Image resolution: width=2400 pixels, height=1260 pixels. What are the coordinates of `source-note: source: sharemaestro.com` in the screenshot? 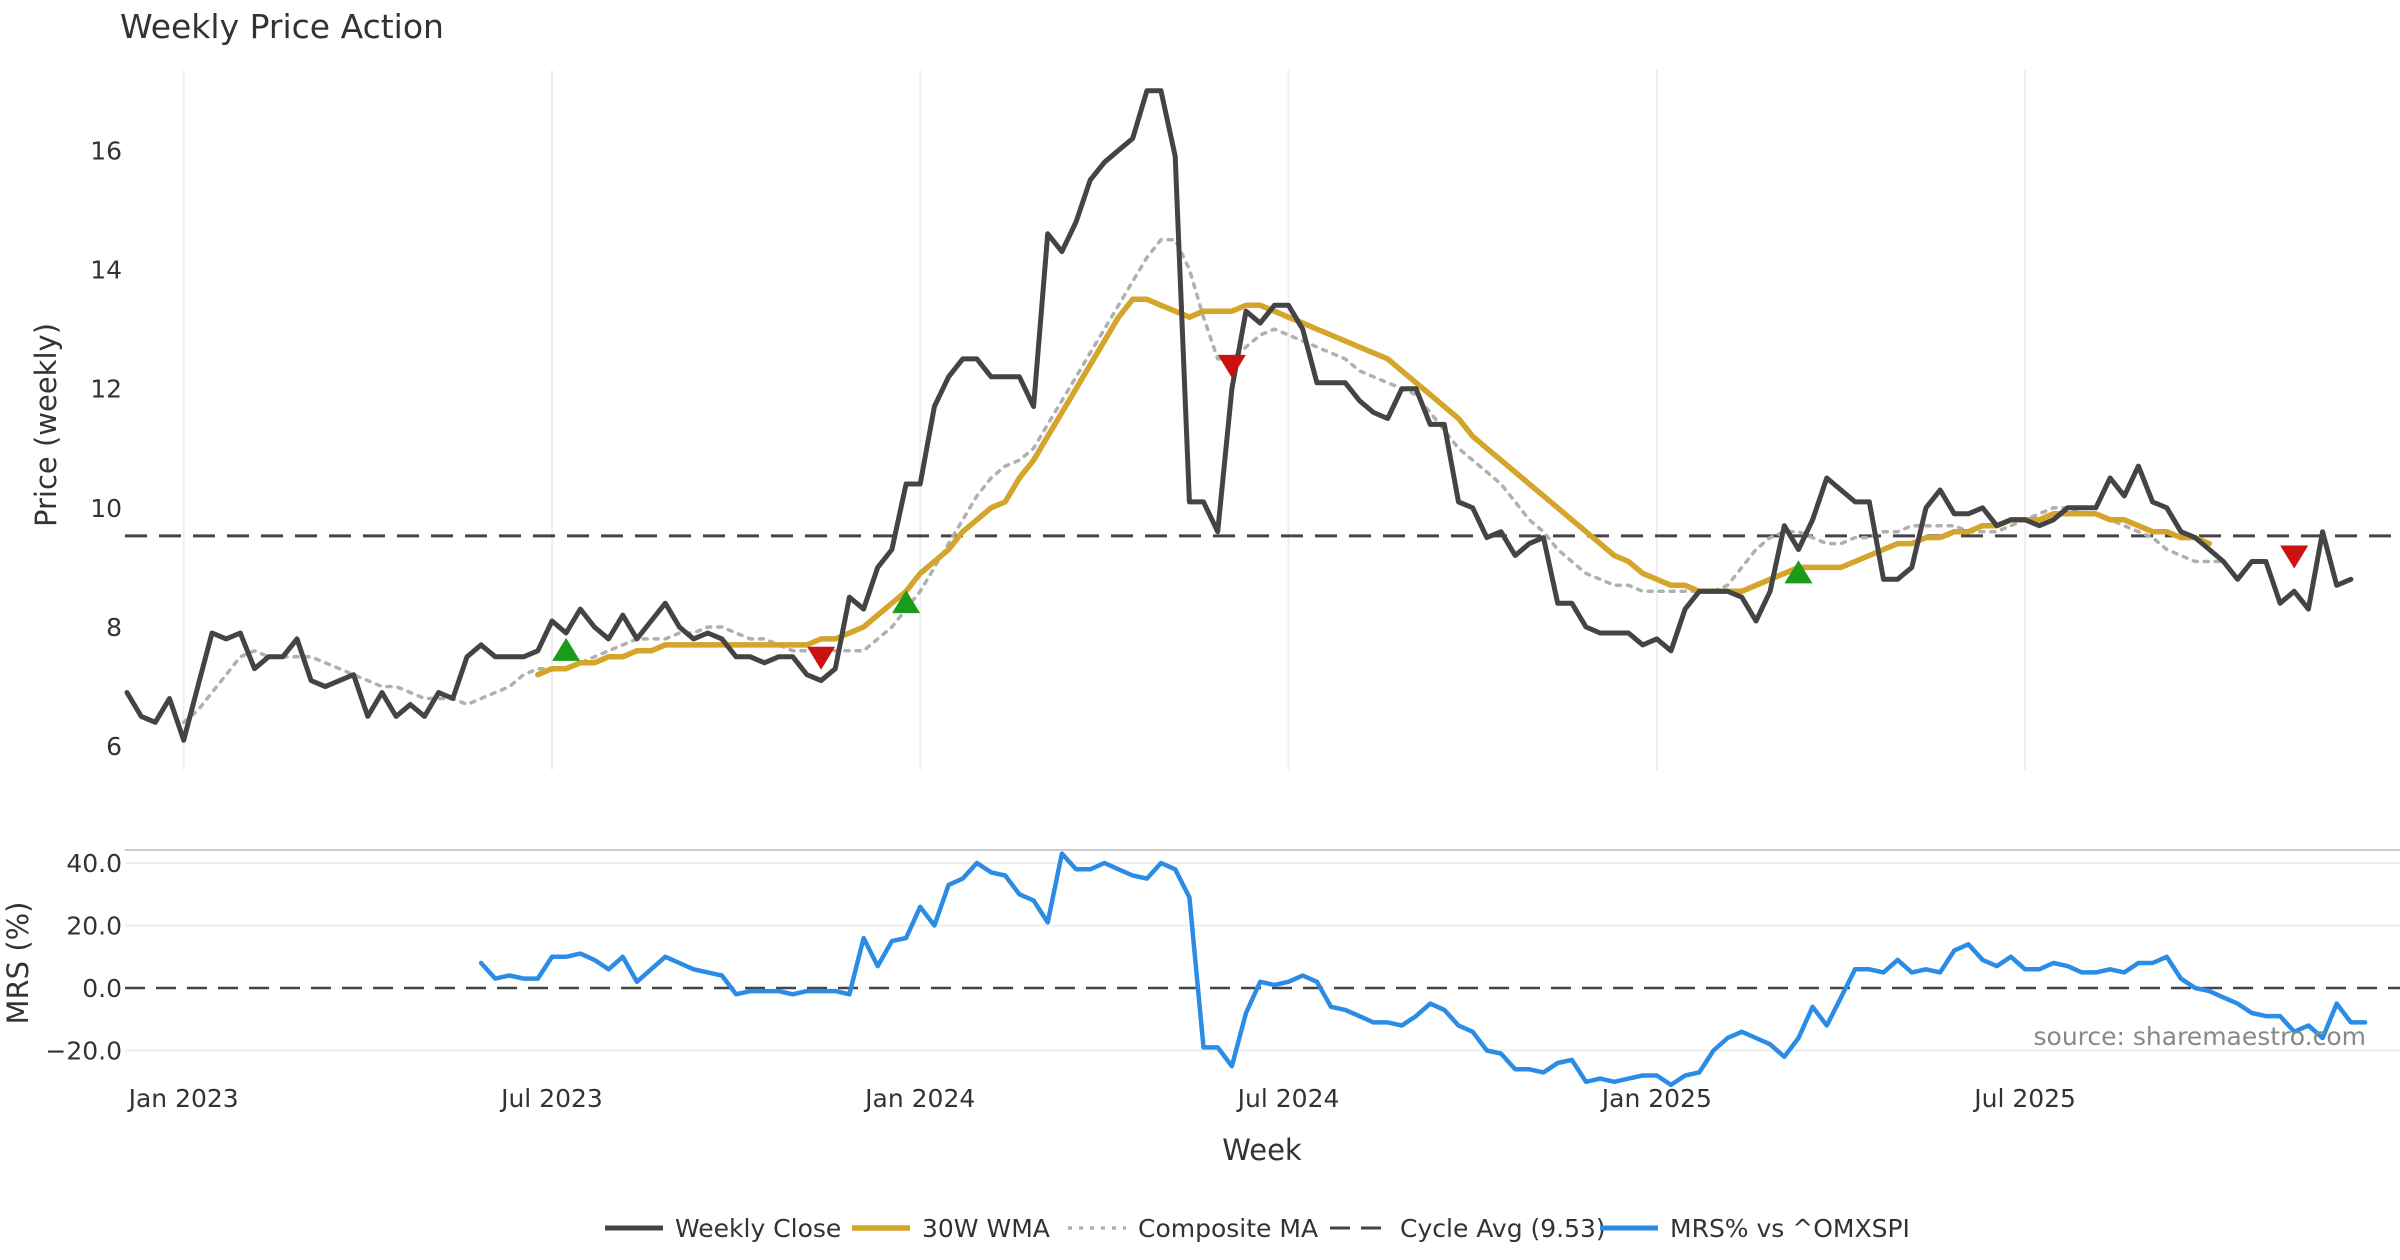 It's located at (2200, 1036).